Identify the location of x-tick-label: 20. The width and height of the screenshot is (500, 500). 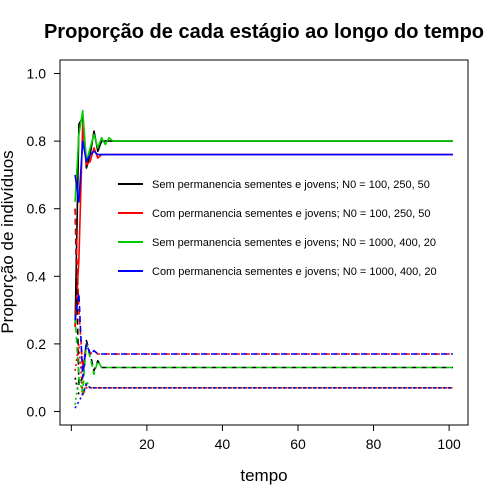
(147, 444).